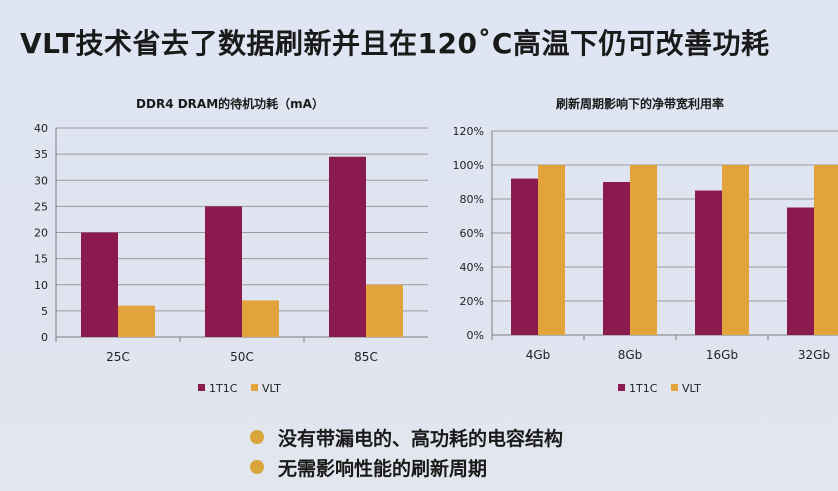 The image size is (838, 491). What do you see at coordinates (230, 103) in the screenshot?
I see `chart-title: DDR4 DRAM的待机功耗（mA）` at bounding box center [230, 103].